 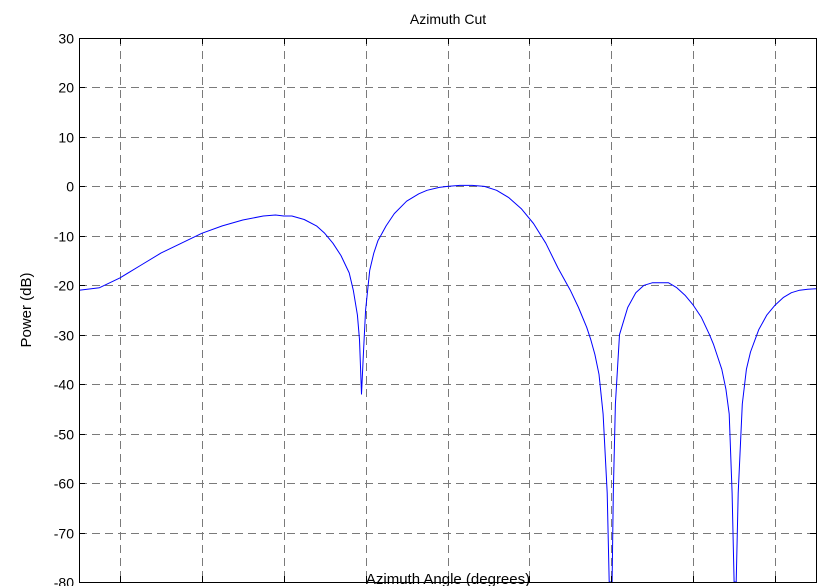 I want to click on y-tick-label: -80, so click(x=64, y=580).